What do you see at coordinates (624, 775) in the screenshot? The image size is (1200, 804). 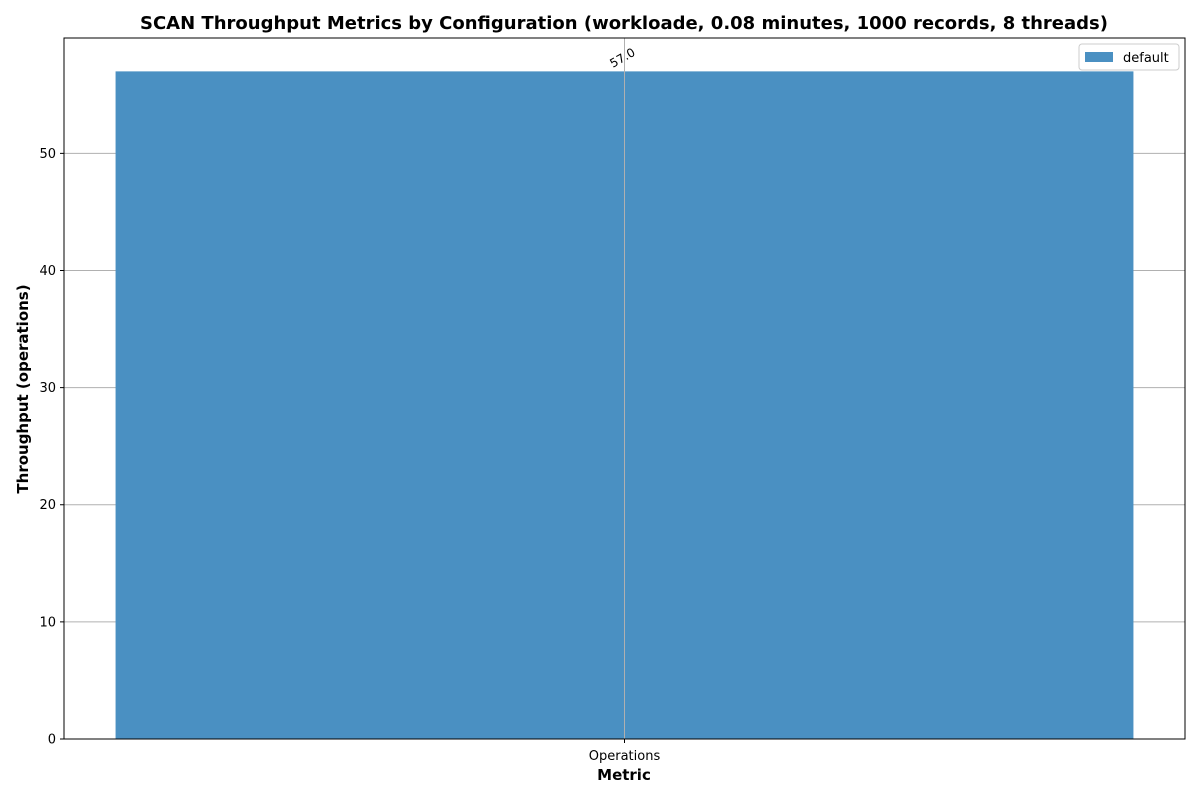 I see `x-axis-label: Metric` at bounding box center [624, 775].